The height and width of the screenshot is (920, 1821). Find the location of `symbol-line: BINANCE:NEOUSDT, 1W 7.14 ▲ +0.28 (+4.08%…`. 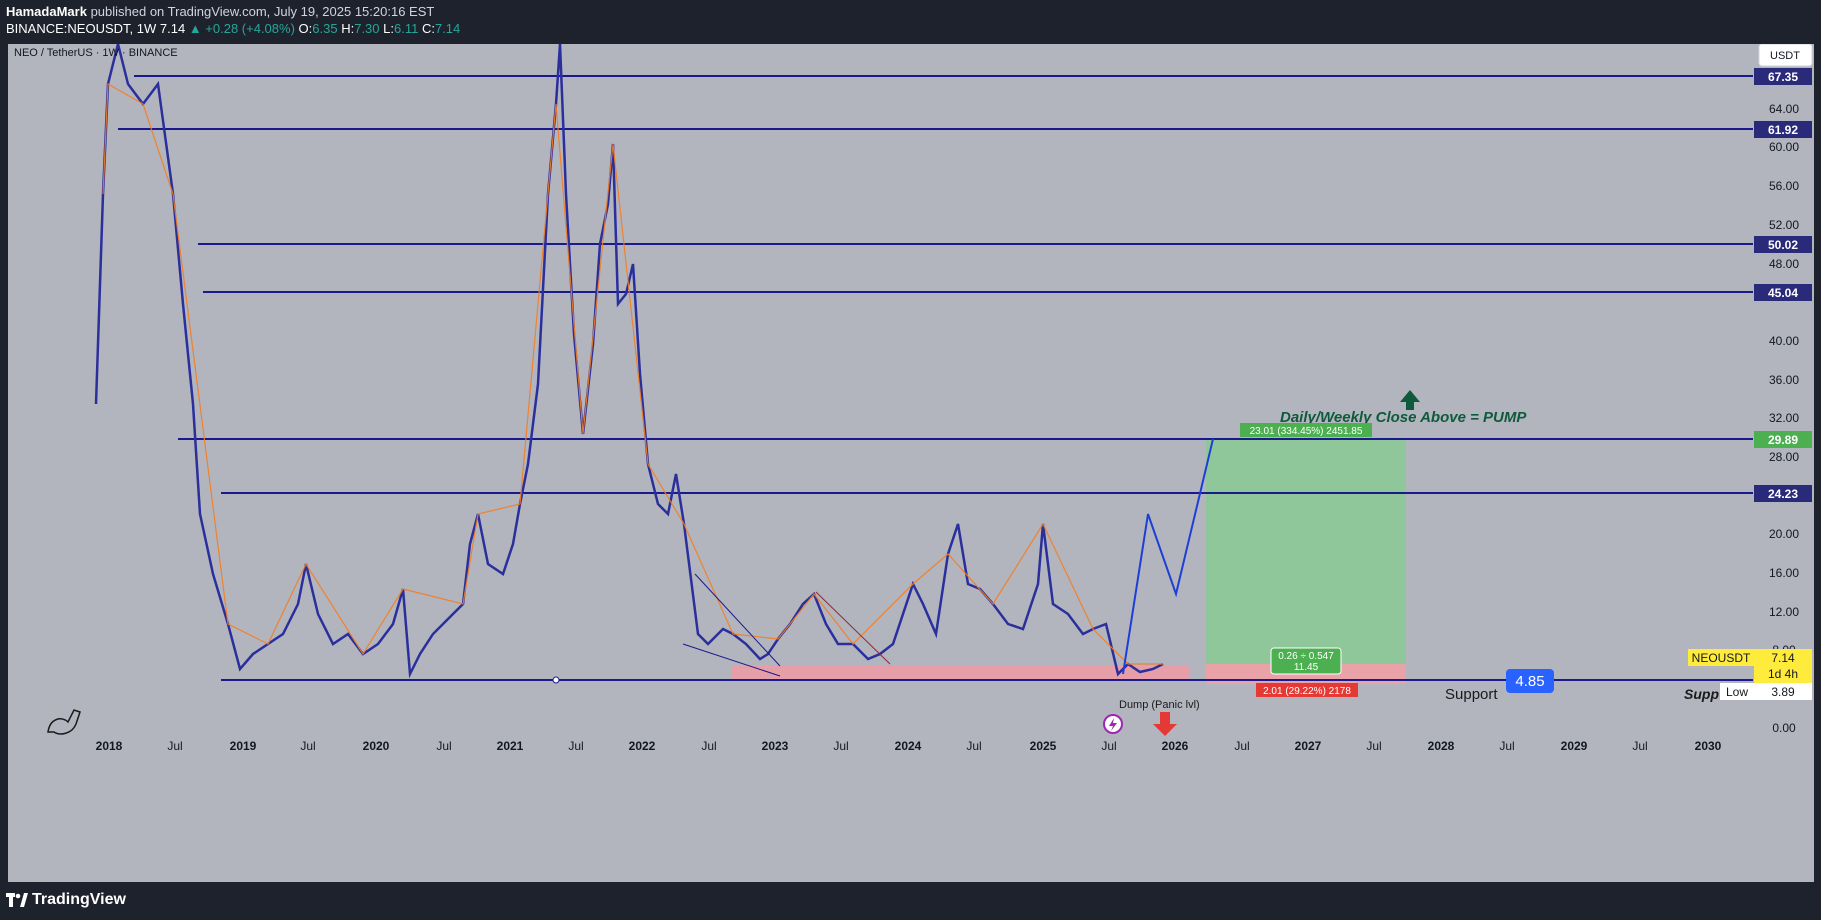

symbol-line: BINANCE:NEOUSDT, 1W 7.14 ▲ +0.28 (+4.08%… is located at coordinates (233, 28).